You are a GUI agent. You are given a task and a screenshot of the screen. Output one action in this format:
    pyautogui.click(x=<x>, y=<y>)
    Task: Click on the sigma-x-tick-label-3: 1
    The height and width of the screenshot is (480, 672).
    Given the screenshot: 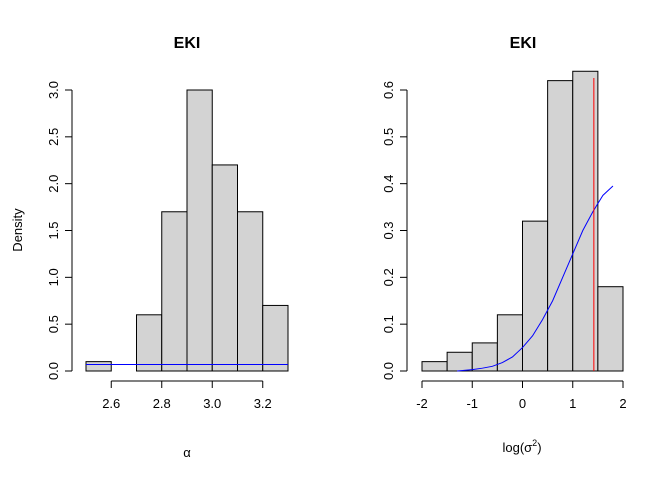 What is the action you would take?
    pyautogui.click(x=572, y=403)
    